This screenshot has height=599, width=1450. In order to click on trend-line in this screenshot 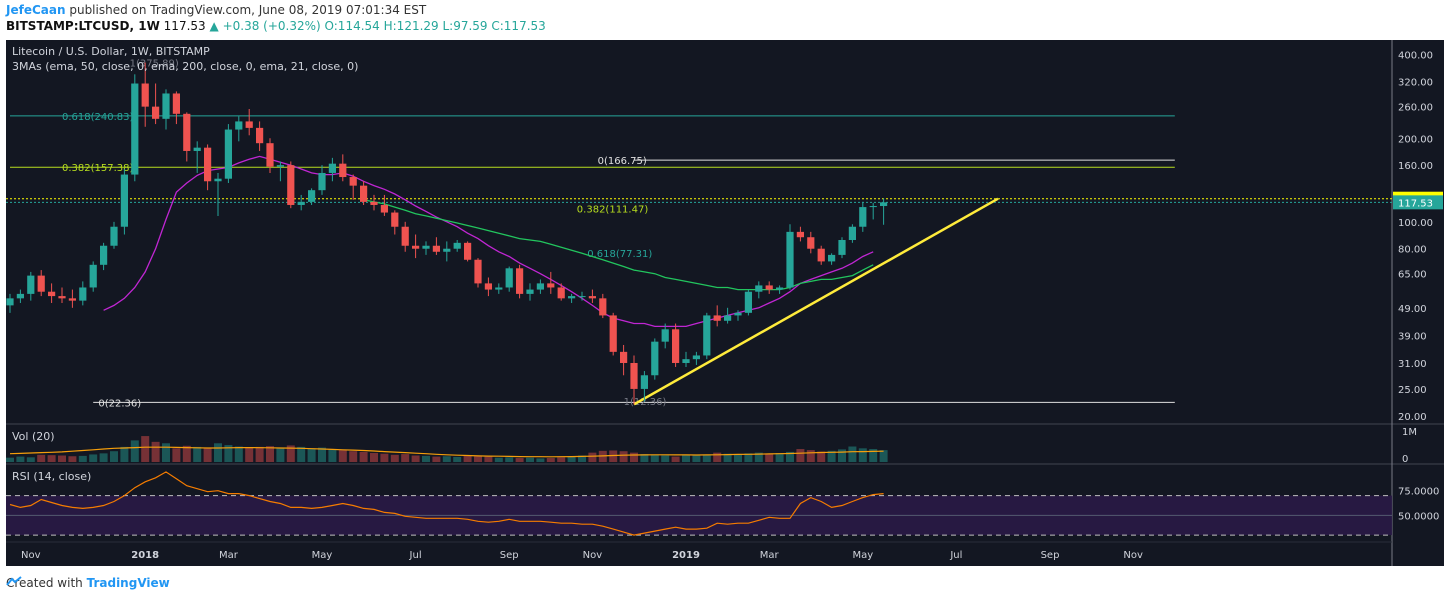, I will do `click(816, 301)`.